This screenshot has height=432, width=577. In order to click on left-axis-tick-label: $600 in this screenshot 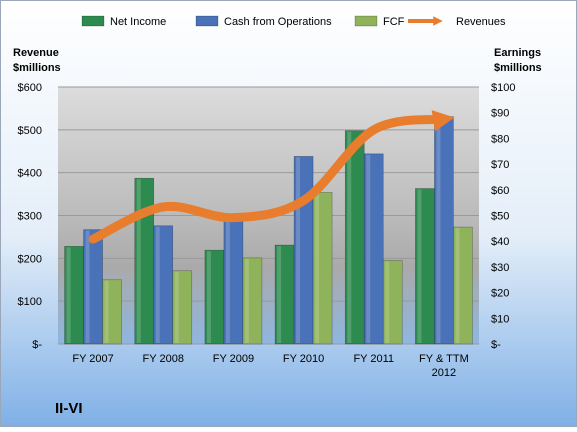, I will do `click(30, 88)`.